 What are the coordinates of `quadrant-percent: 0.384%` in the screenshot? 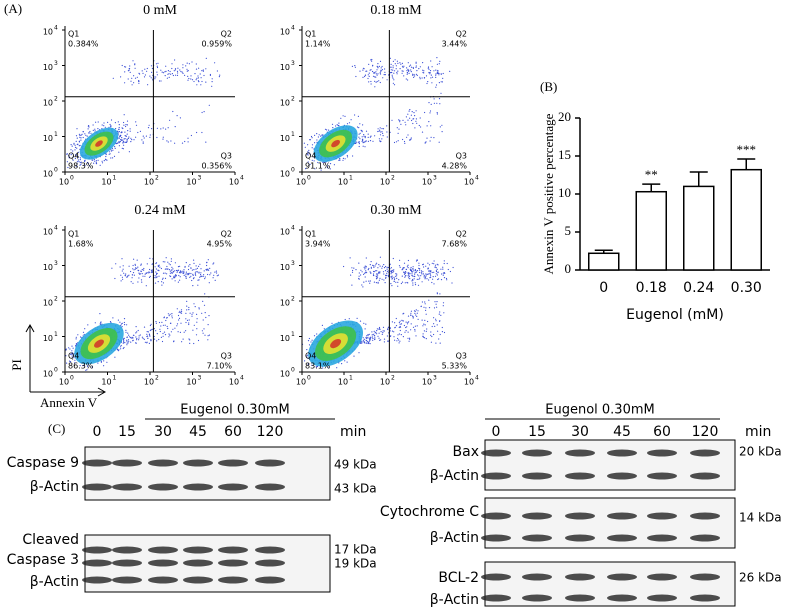 It's located at (83, 44).